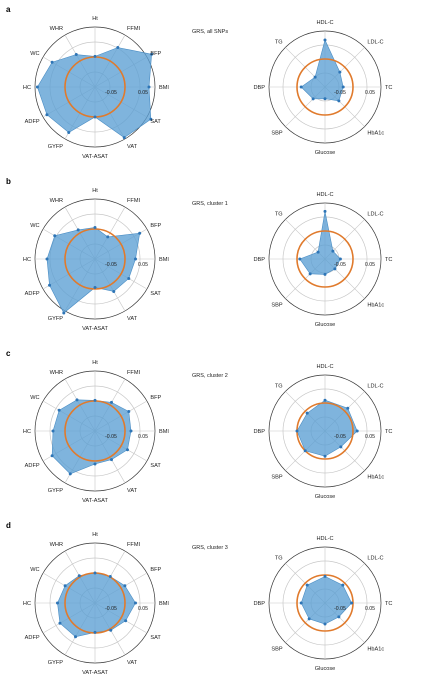 The height and width of the screenshot is (690, 422). What do you see at coordinates (315, 77) in the screenshot?
I see `cardiometabolic-point-tg` at bounding box center [315, 77].